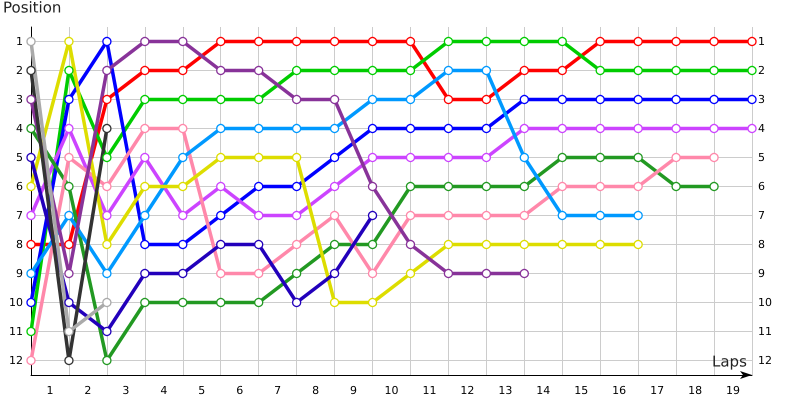  What do you see at coordinates (19, 128) in the screenshot?
I see `y-tick-label: 4` at bounding box center [19, 128].